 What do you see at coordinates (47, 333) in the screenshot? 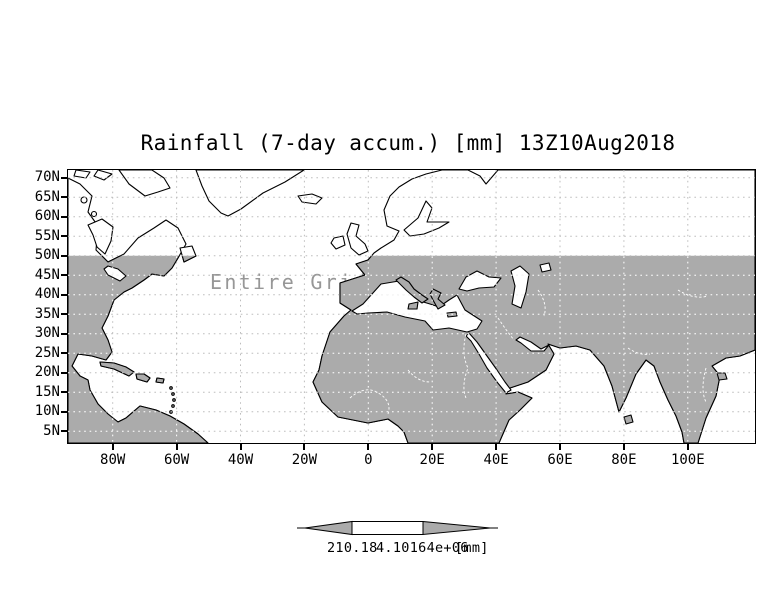
I see `lat-tick-label: 30N` at bounding box center [47, 333].